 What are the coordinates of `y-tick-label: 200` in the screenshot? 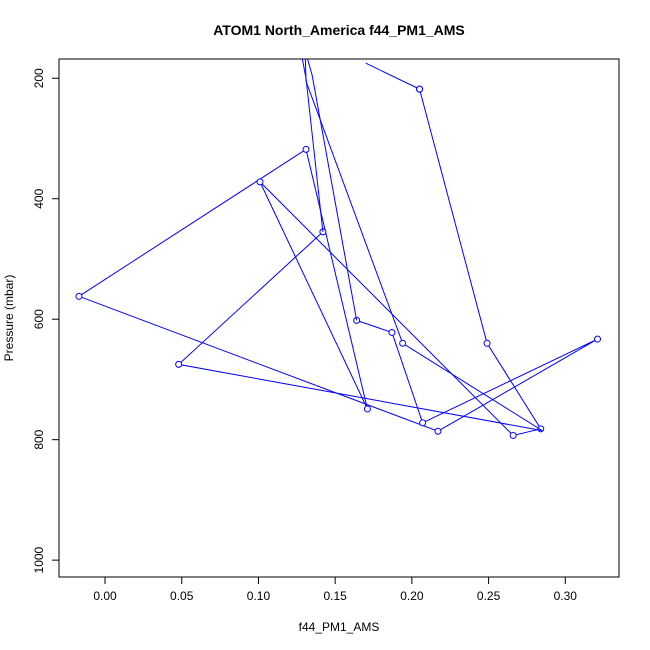 It's located at (39, 78).